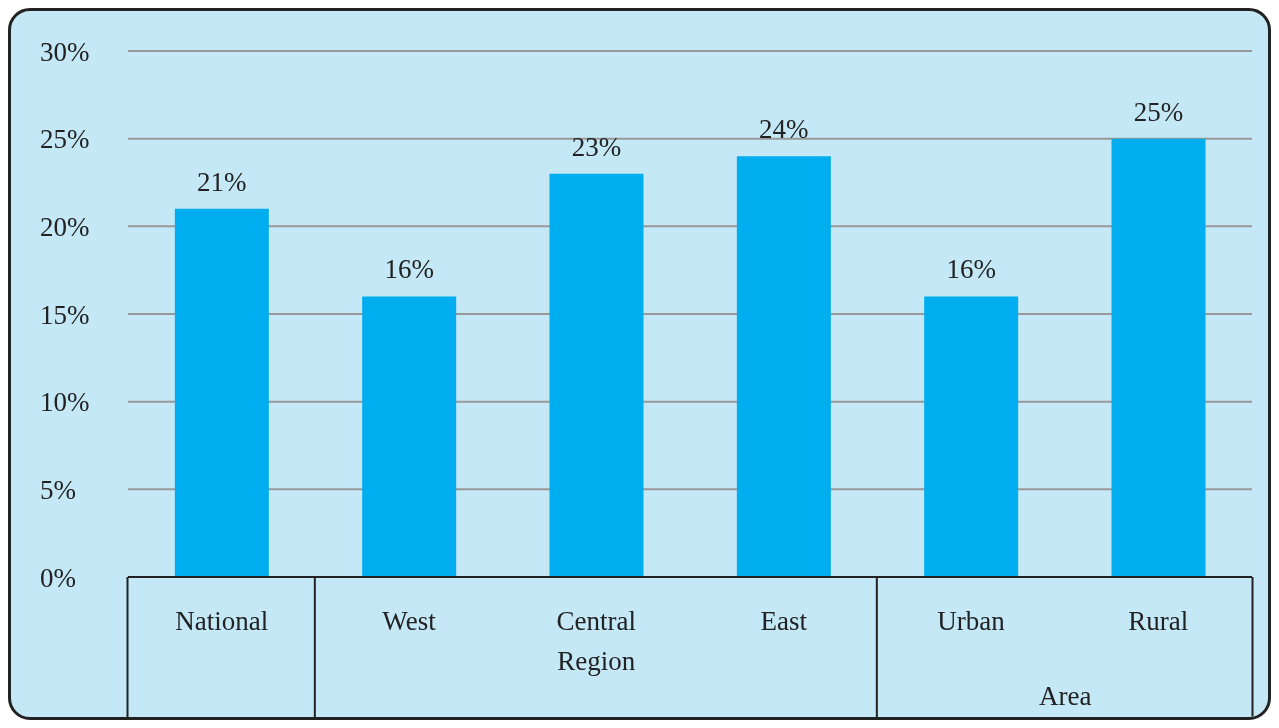 The image size is (1279, 728). I want to click on y-tick-label: 25%, so click(65, 139).